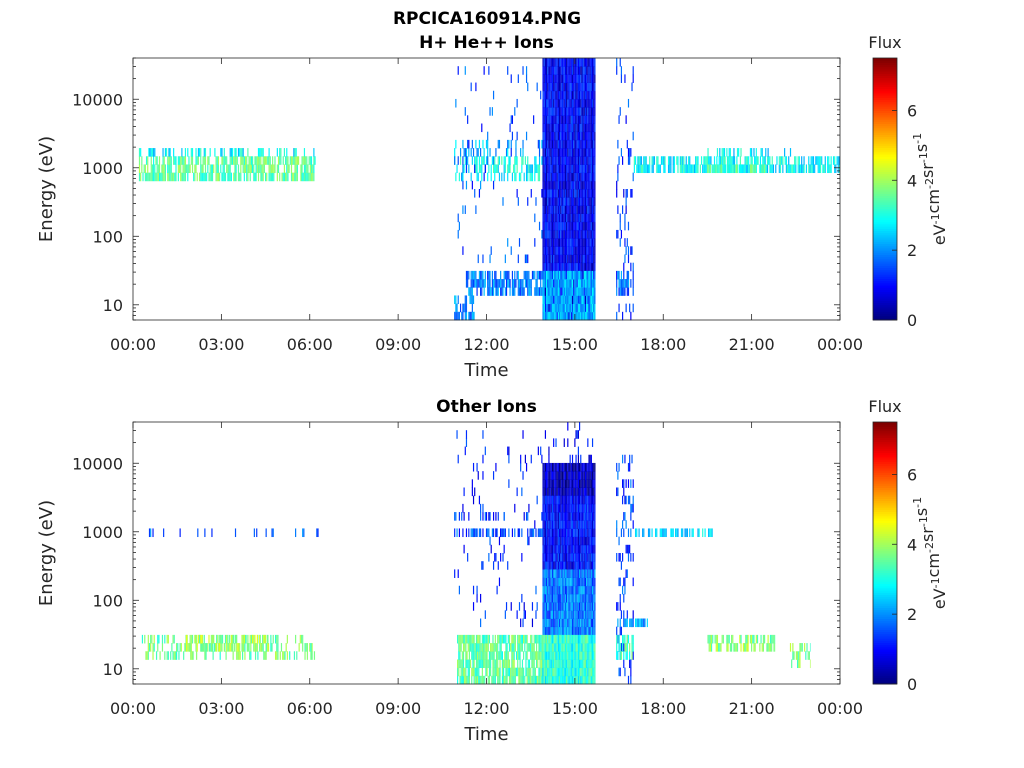 The width and height of the screenshot is (1024, 768). Describe the element at coordinates (912, 250) in the screenshot. I see `colorbar-tick-label: 2` at that location.